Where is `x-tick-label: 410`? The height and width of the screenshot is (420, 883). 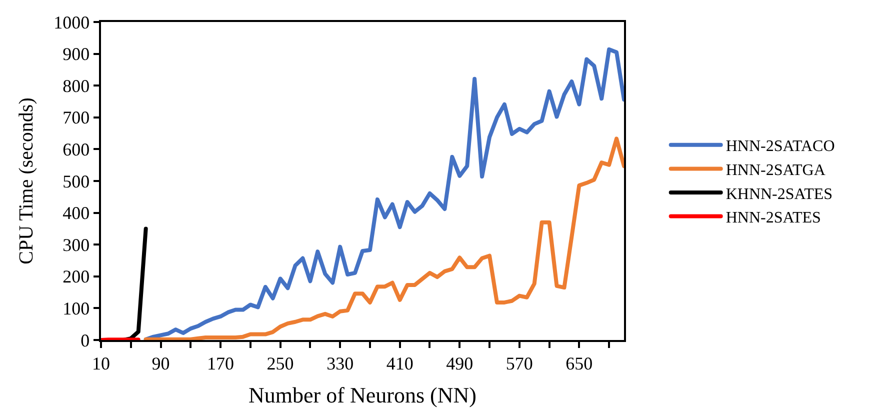
x-tick-label: 410 is located at coordinates (400, 363).